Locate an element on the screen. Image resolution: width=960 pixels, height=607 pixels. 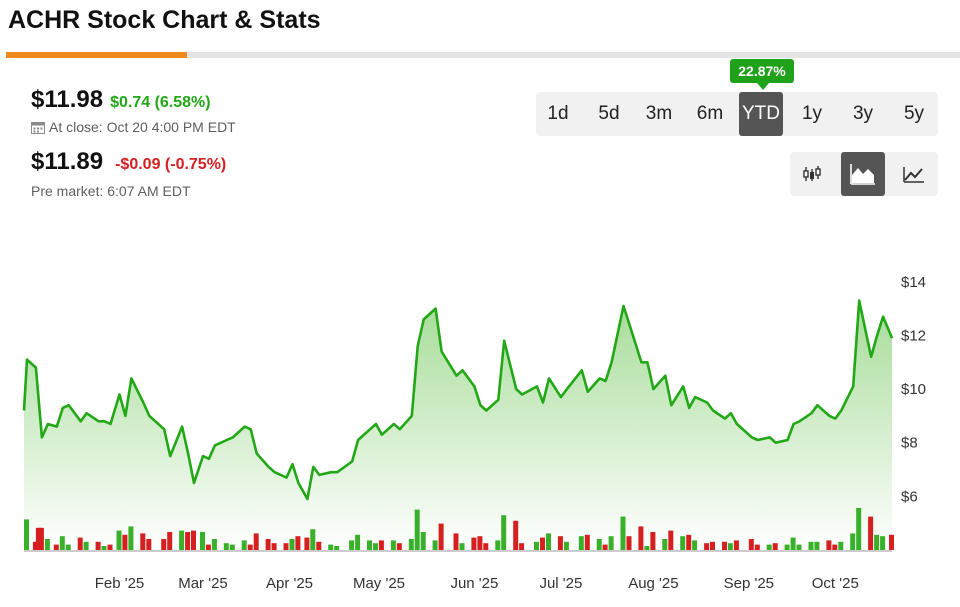
active-tab-indicator is located at coordinates (96, 55).